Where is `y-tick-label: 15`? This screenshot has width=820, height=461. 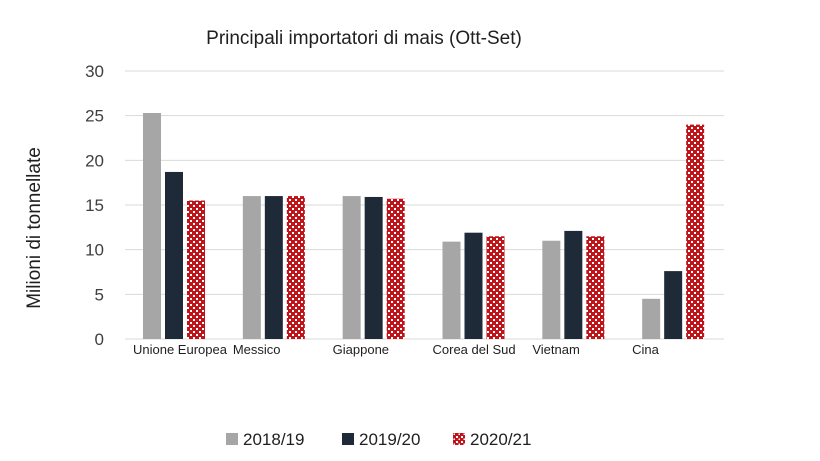 y-tick-label: 15 is located at coordinates (94, 205).